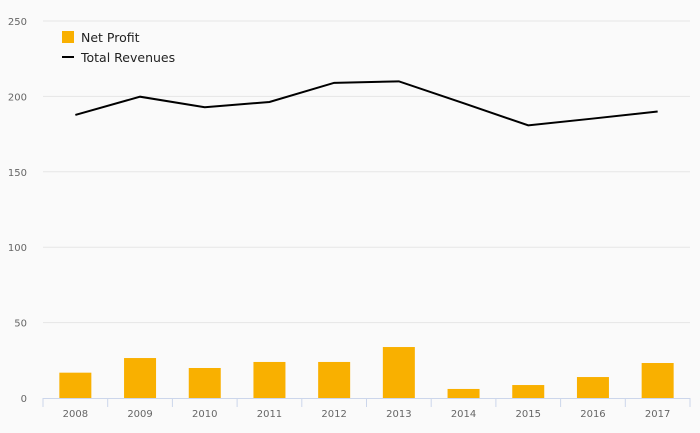 Image resolution: width=700 pixels, height=433 pixels. I want to click on y-tick-label: 50, so click(20, 324).